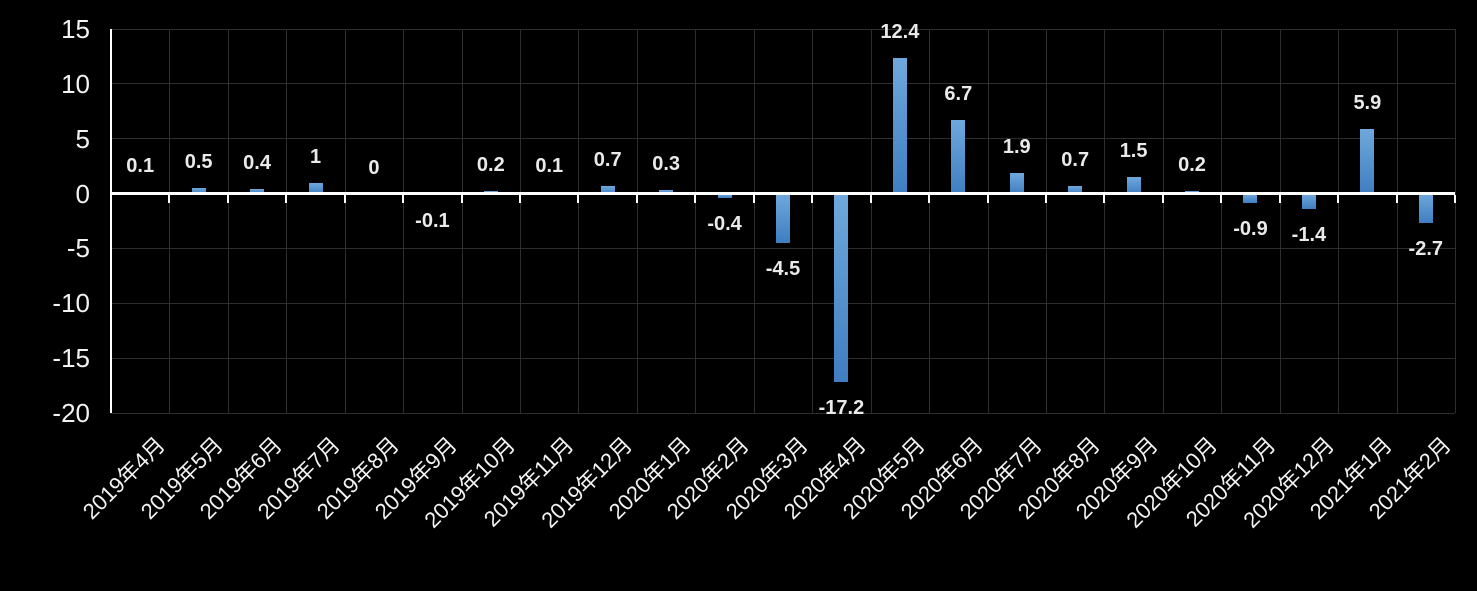 The height and width of the screenshot is (591, 1477). What do you see at coordinates (111, 221) in the screenshot?
I see `y-axis-line` at bounding box center [111, 221].